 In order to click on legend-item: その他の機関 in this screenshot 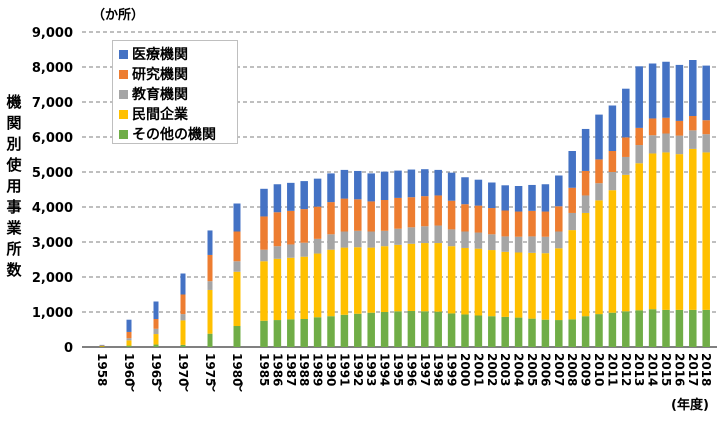, I will do `click(178, 134)`.